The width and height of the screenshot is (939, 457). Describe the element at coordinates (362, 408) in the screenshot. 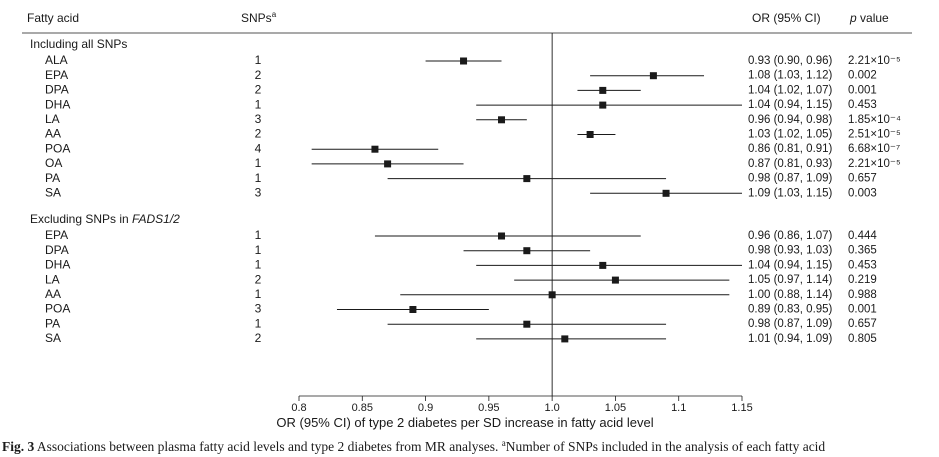

I see `x-tick-label: 0.85` at that location.